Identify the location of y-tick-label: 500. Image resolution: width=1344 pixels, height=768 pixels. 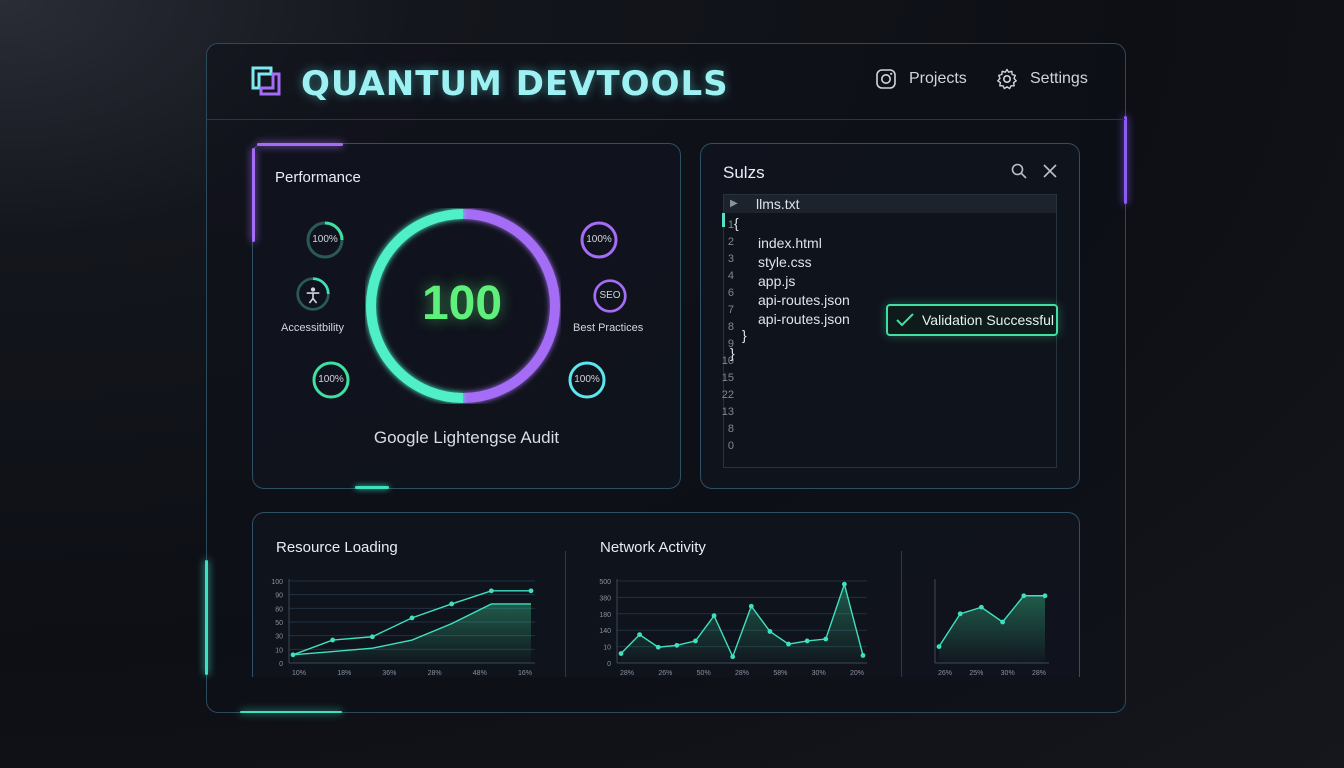
(605, 582).